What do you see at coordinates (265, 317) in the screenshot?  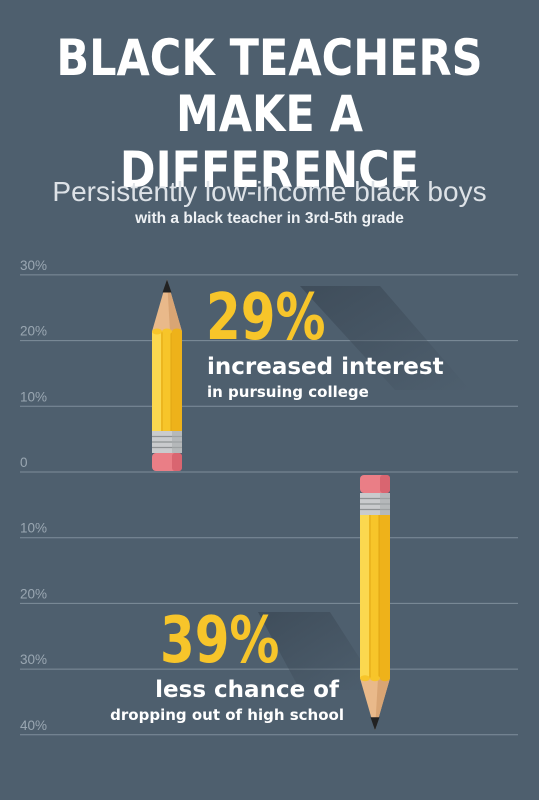 I see `value-label: 29%` at bounding box center [265, 317].